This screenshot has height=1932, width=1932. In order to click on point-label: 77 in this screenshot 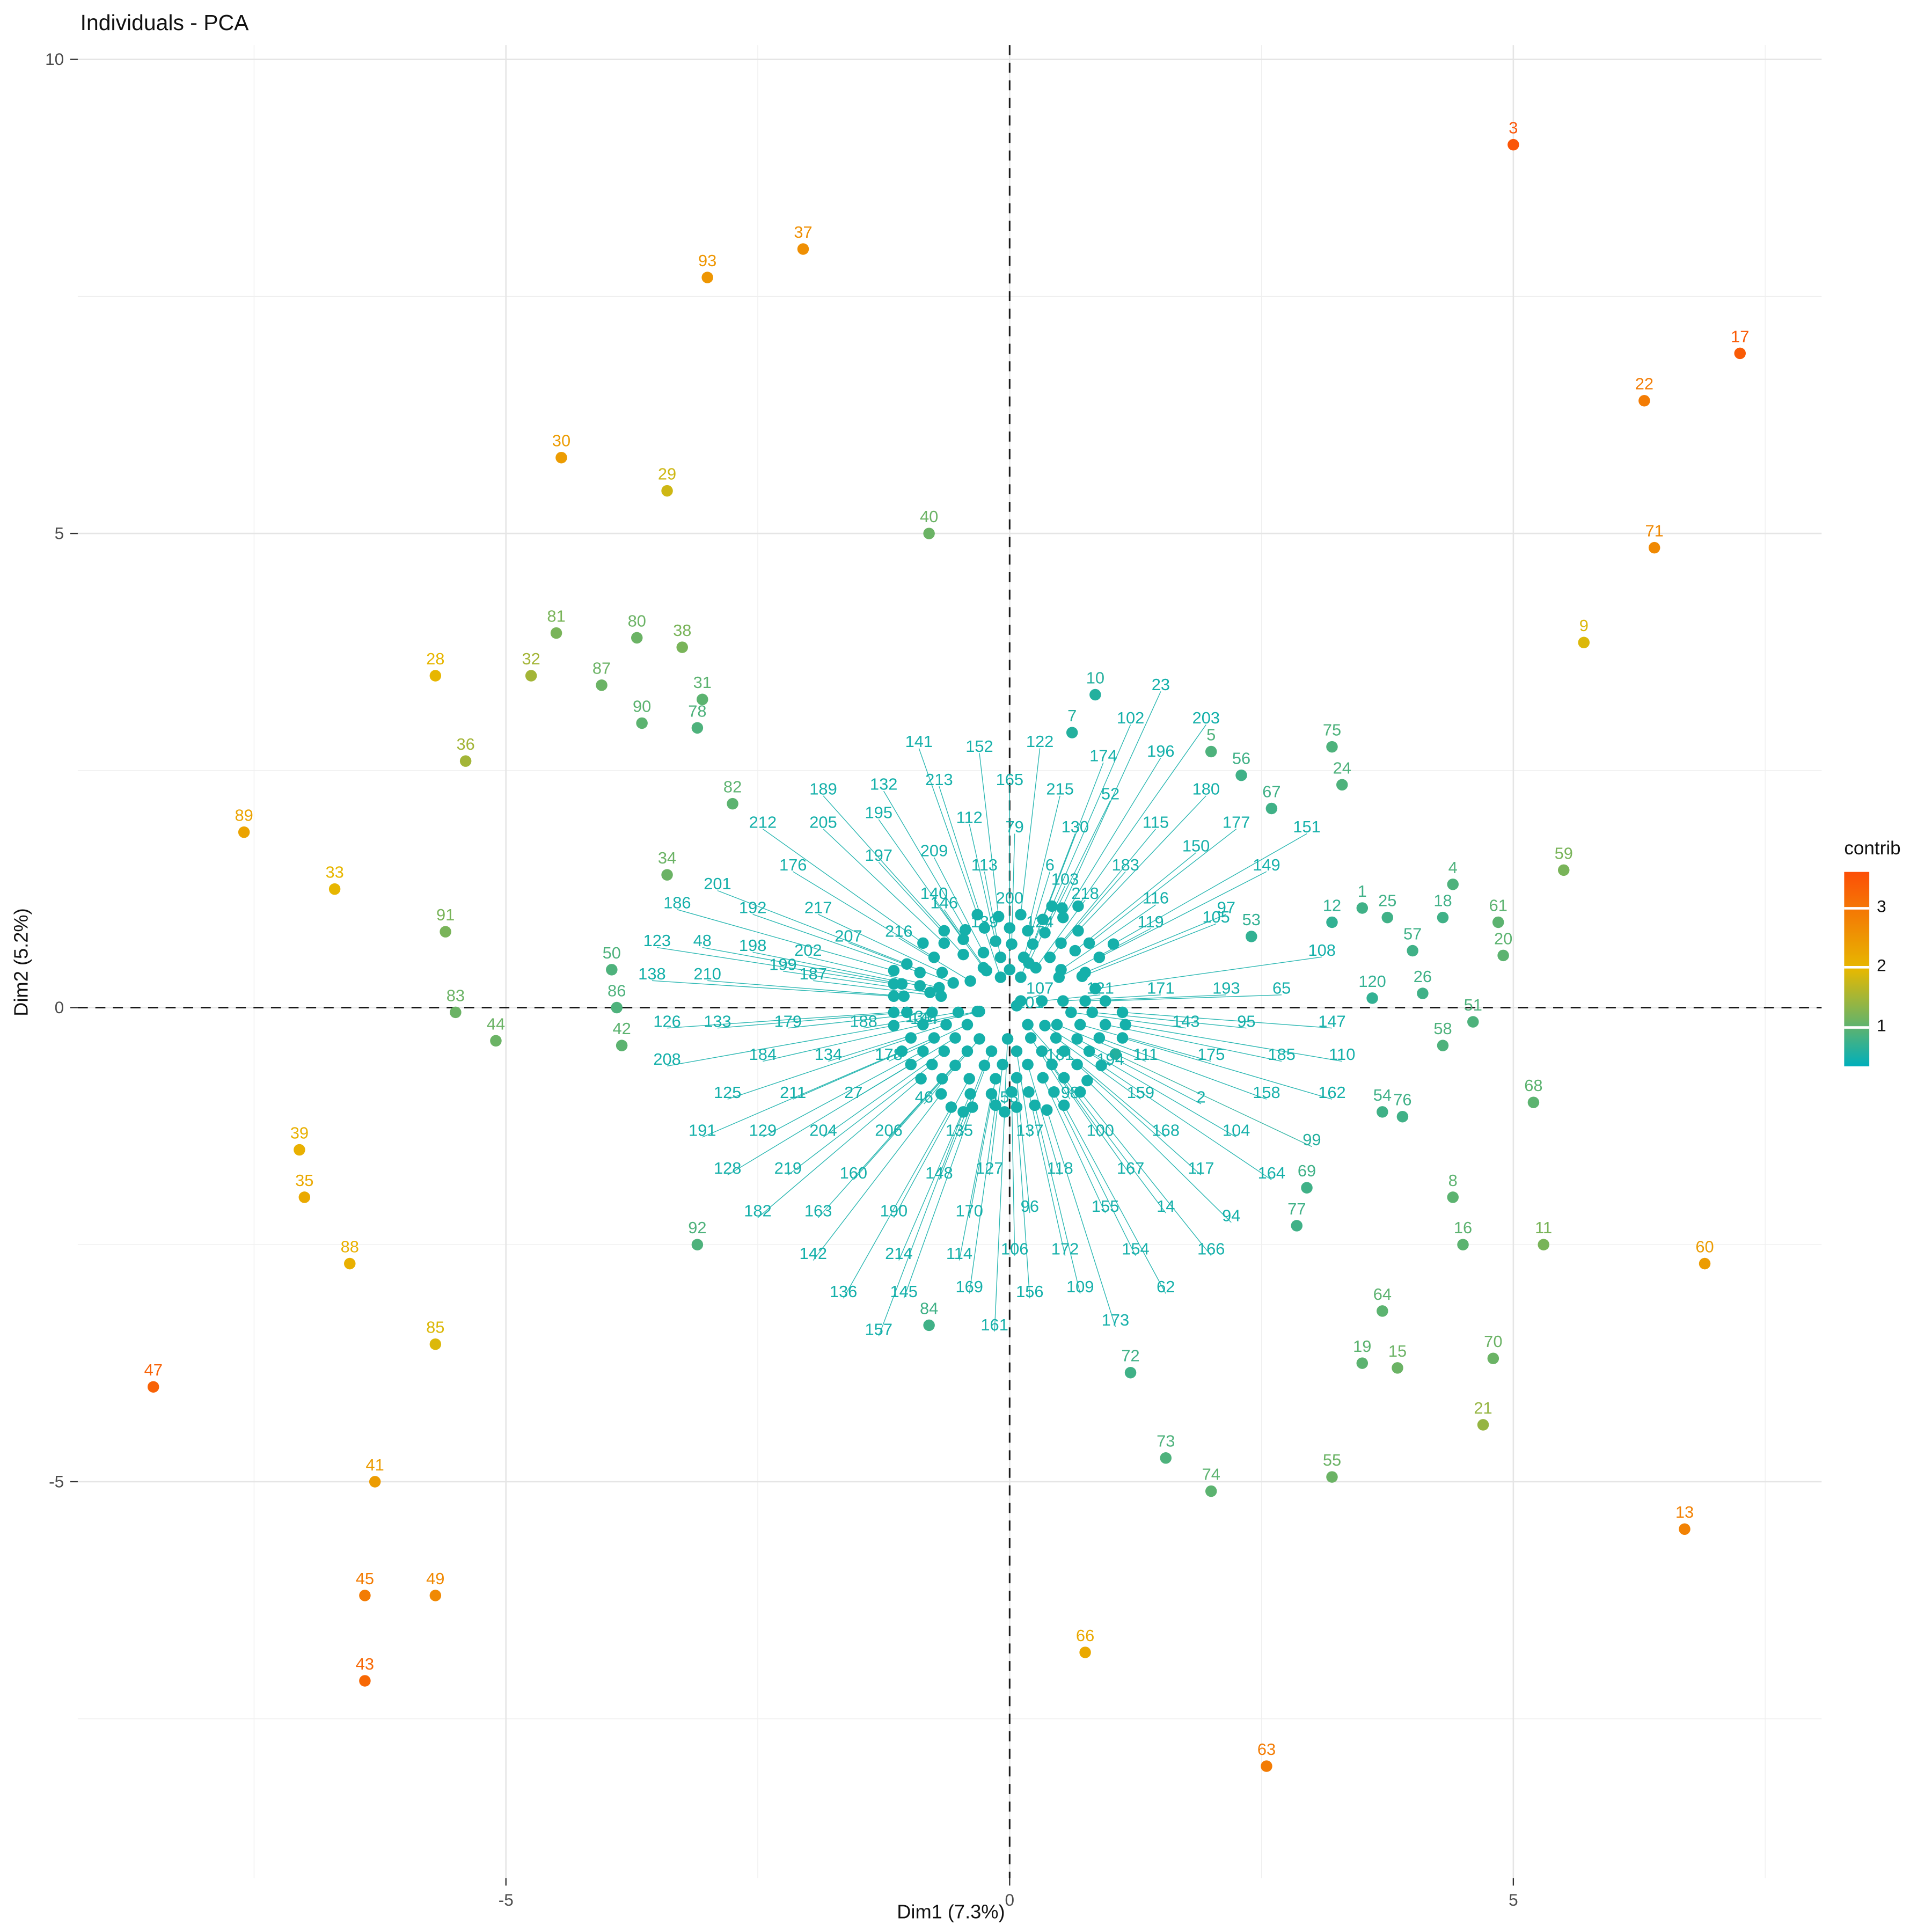, I will do `click(1296, 1208)`.